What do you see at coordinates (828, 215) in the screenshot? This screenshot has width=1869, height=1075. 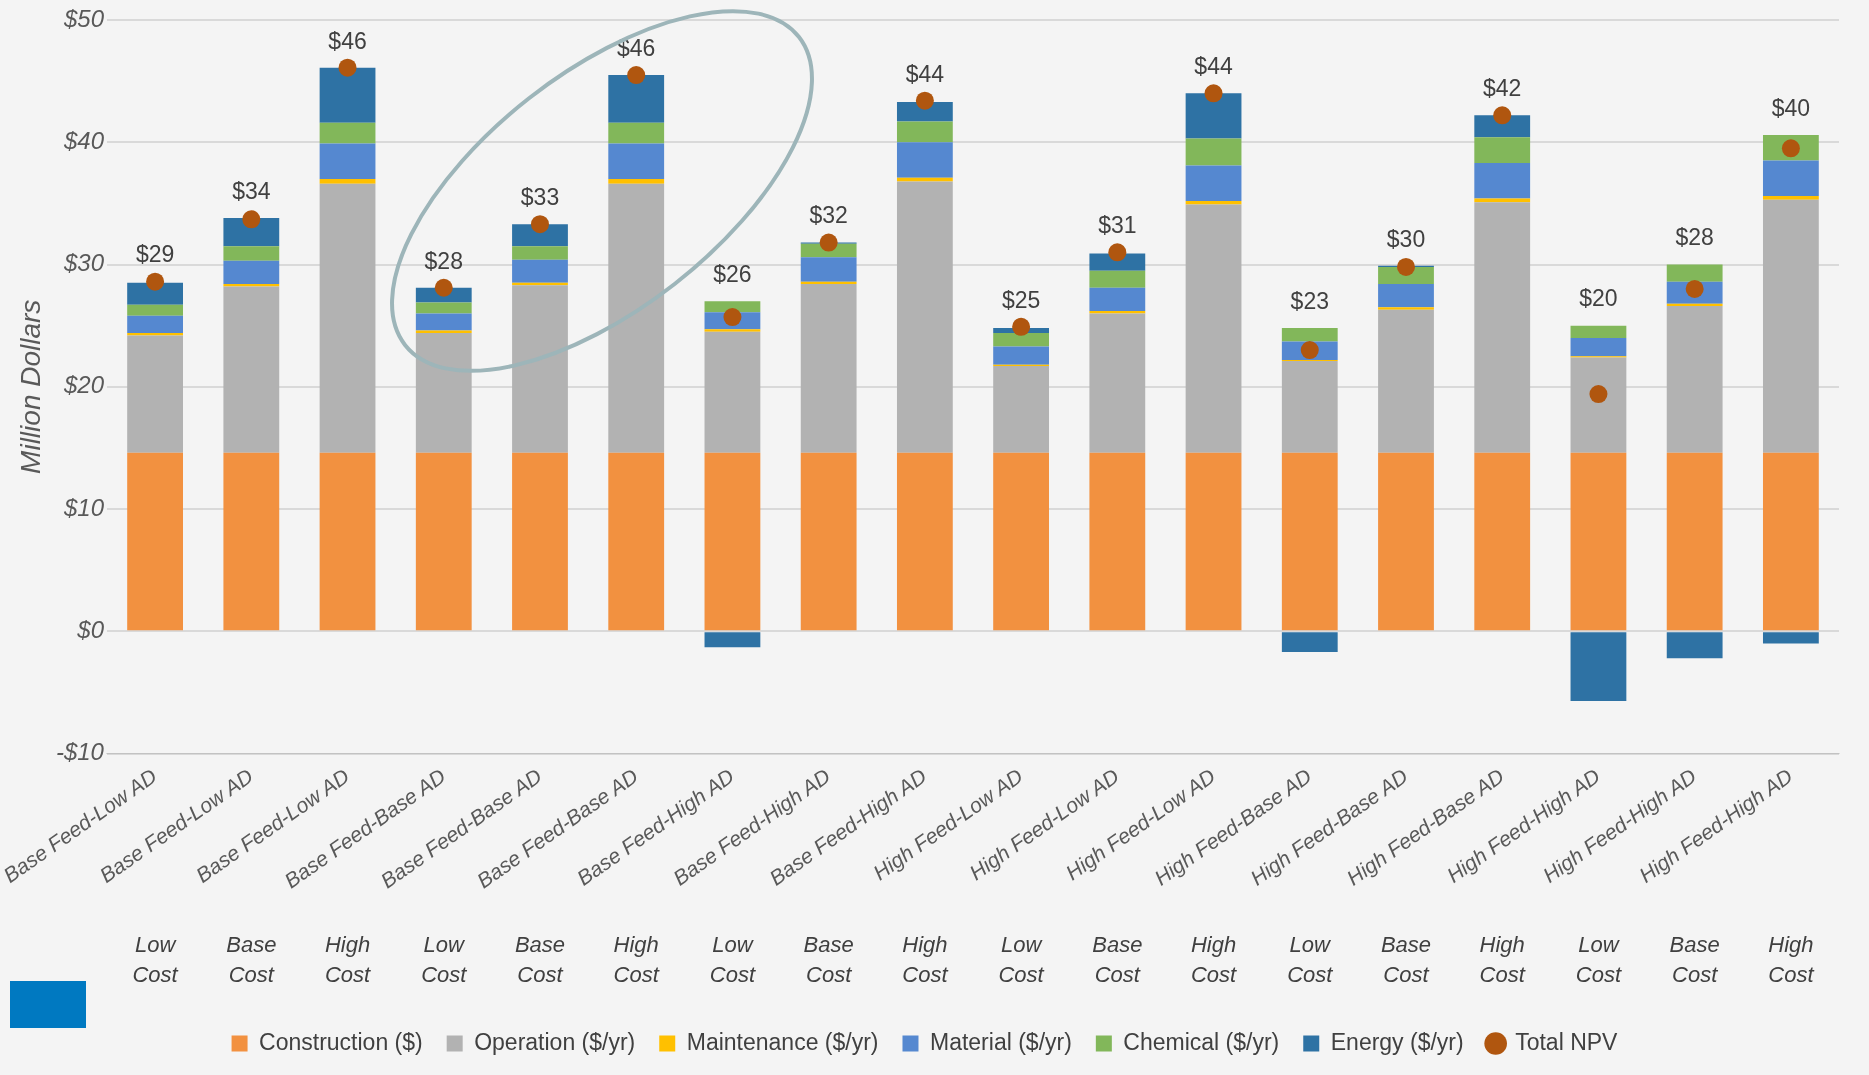 I see `total-label: $32` at bounding box center [828, 215].